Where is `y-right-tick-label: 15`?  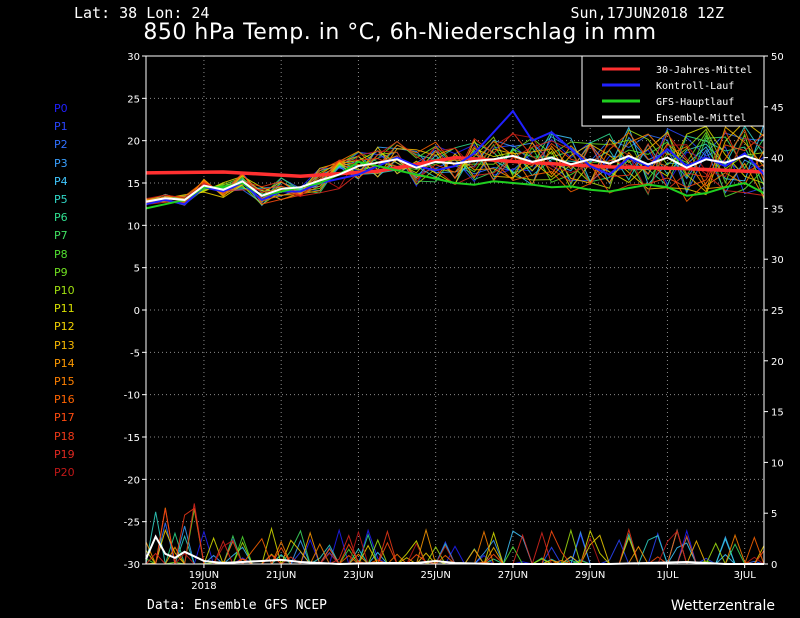 y-right-tick-label: 15 is located at coordinates (777, 413).